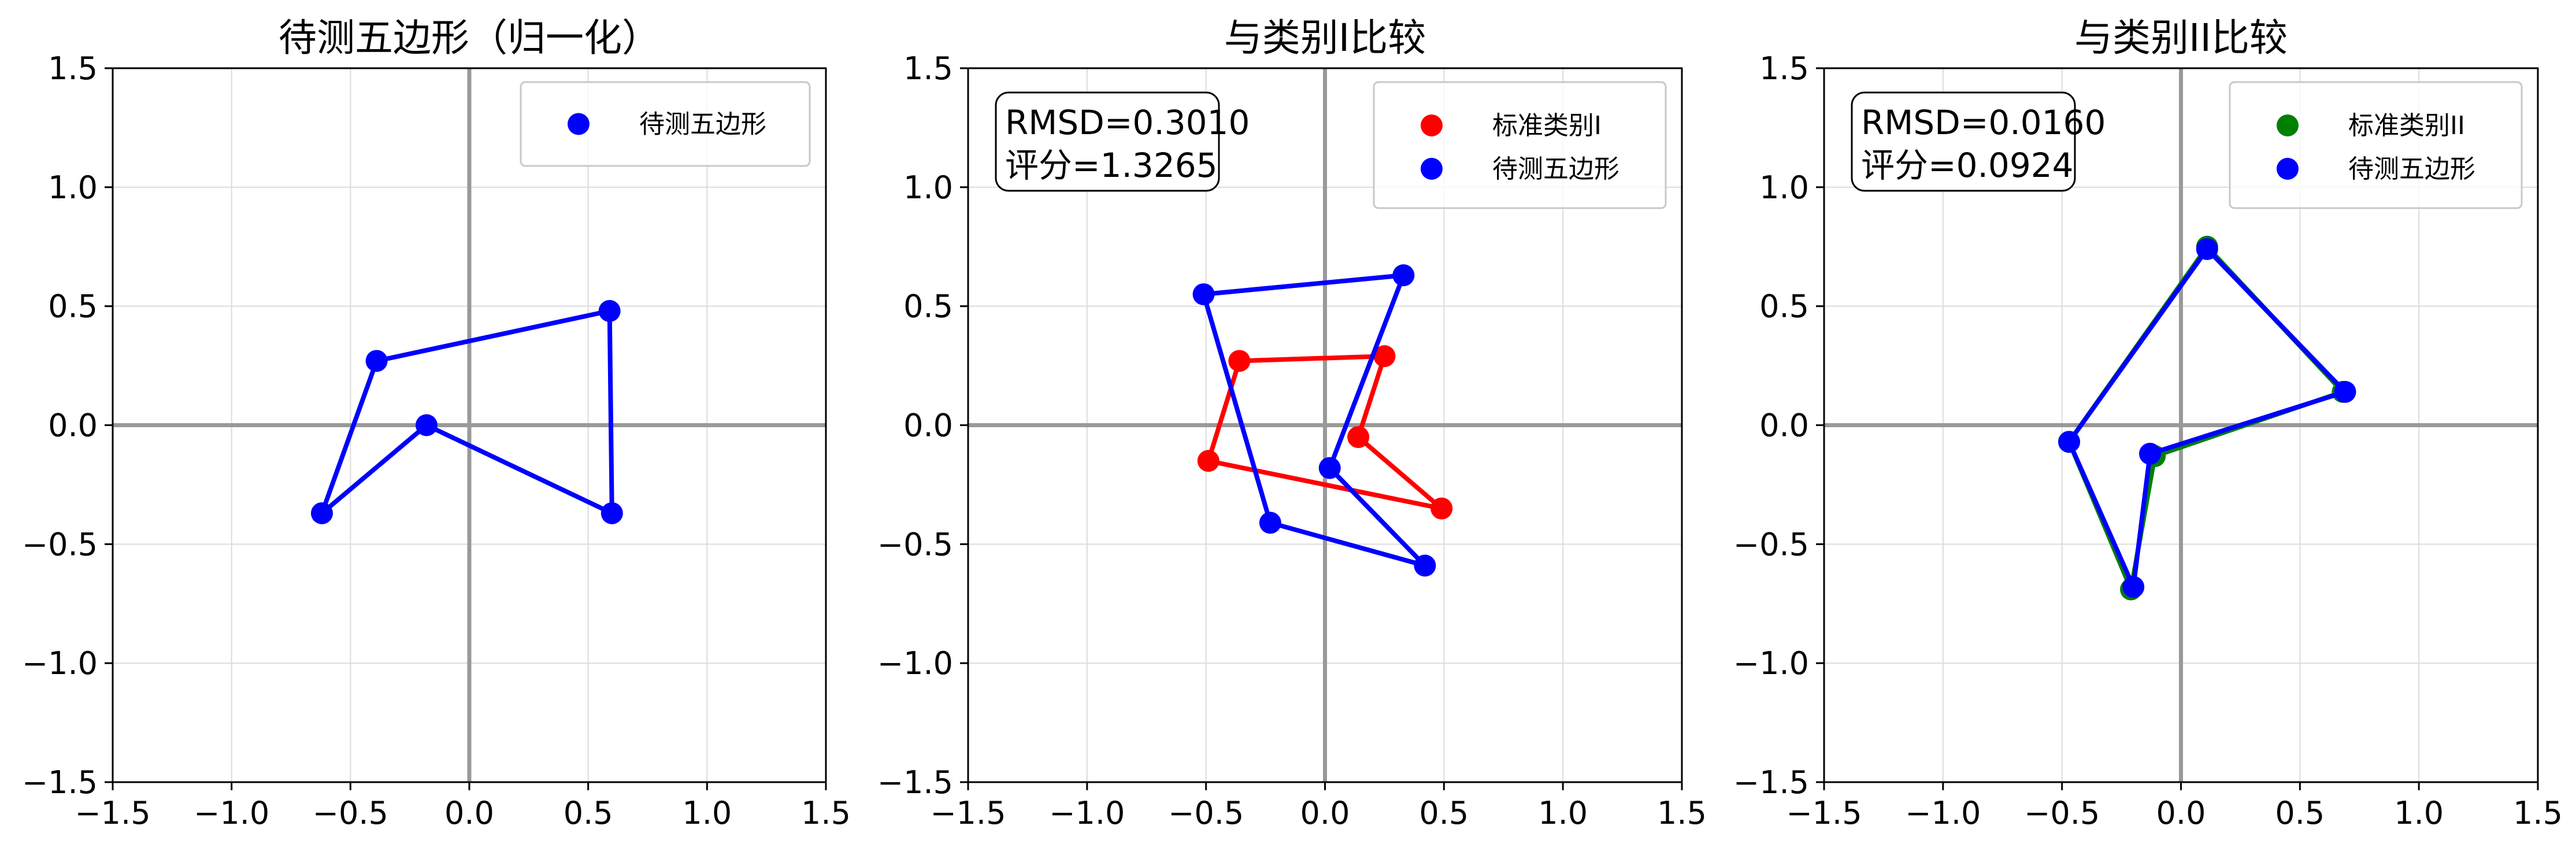 Image resolution: width=2576 pixels, height=844 pixels. Describe the element at coordinates (2181, 38) in the screenshot. I see `chart-title: 与类别II比较` at that location.